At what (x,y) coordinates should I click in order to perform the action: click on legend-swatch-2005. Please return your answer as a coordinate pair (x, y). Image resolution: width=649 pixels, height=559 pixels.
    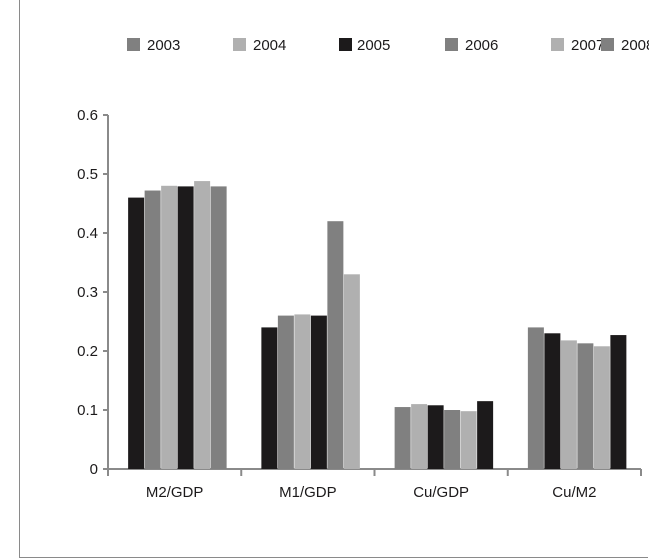
    Looking at the image, I should click on (345, 44).